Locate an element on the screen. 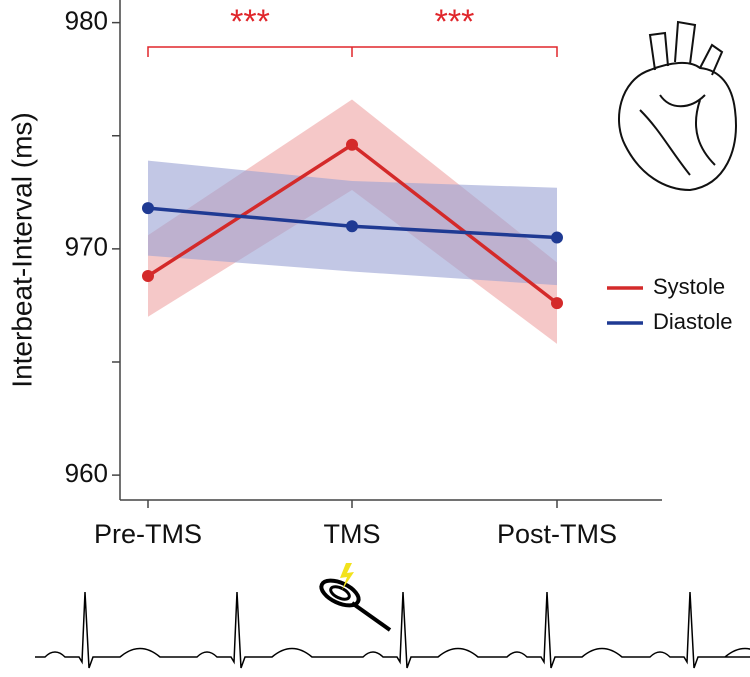 Image resolution: width=750 pixels, height=677 pixels. ecg-trace is located at coordinates (392, 630).